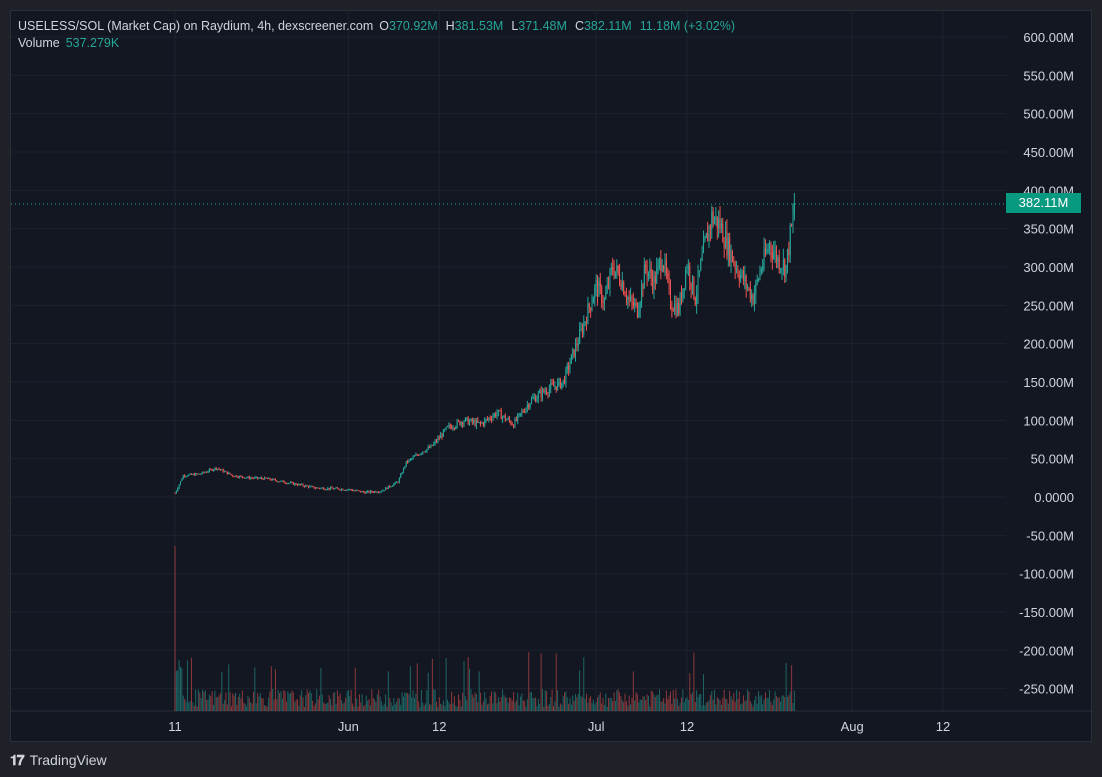  I want to click on footer-brand: TradingView, so click(68, 760).